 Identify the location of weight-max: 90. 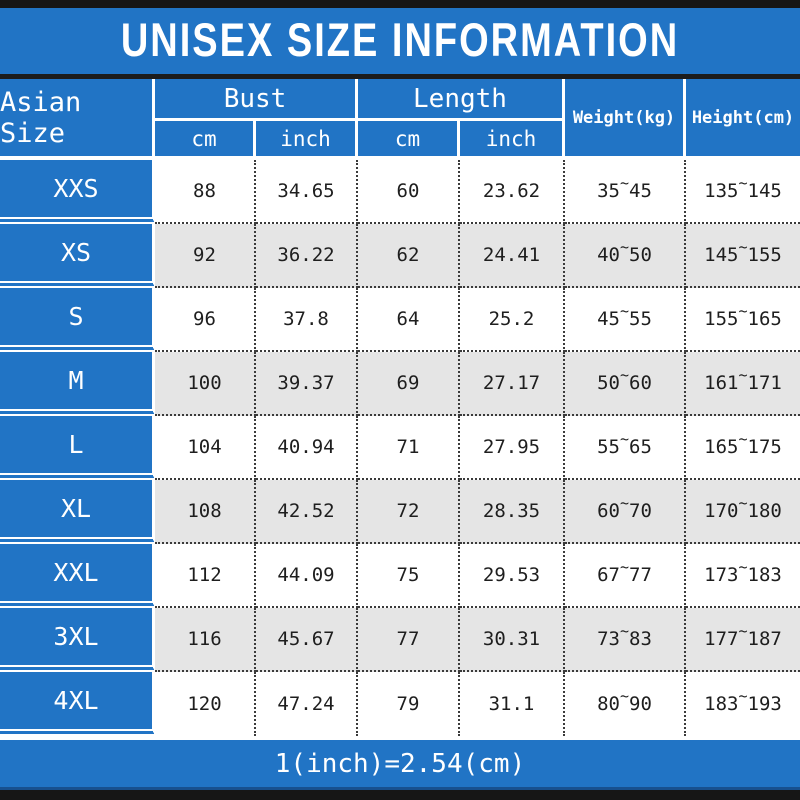
(640, 704).